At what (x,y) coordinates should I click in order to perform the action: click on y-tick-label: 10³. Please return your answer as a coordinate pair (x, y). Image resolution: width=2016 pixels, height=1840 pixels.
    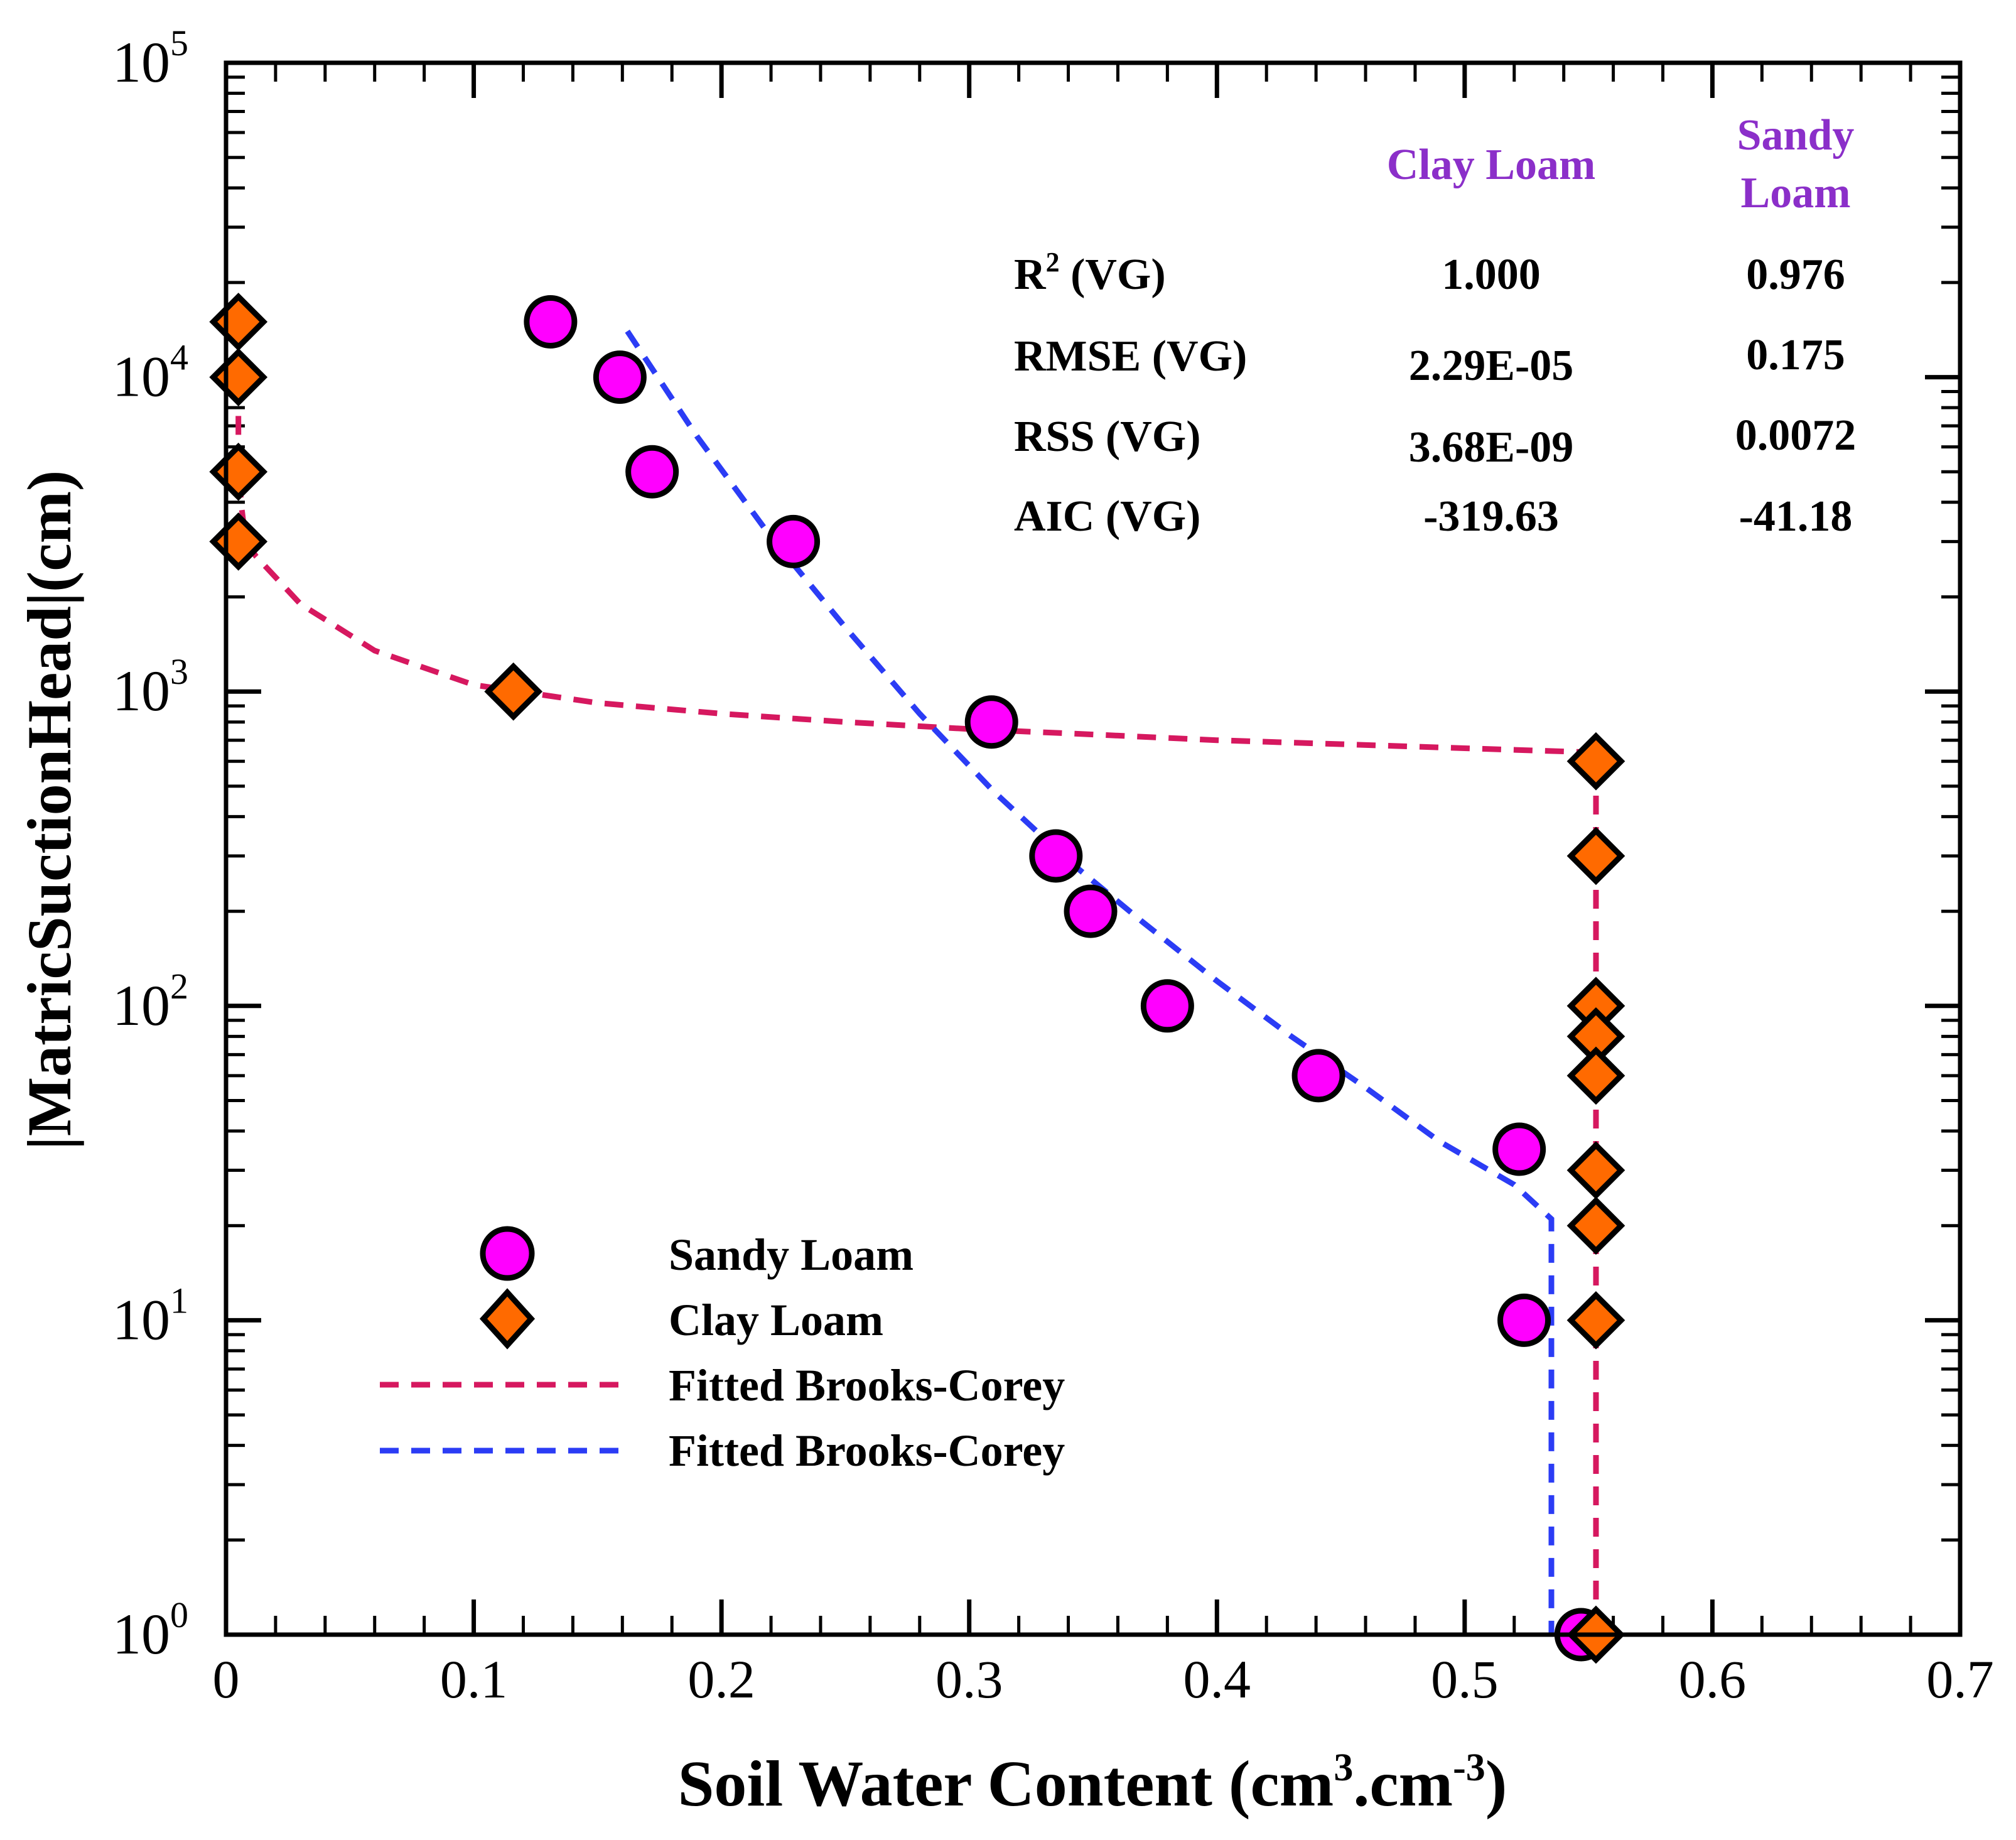
    Looking at the image, I should click on (150, 687).